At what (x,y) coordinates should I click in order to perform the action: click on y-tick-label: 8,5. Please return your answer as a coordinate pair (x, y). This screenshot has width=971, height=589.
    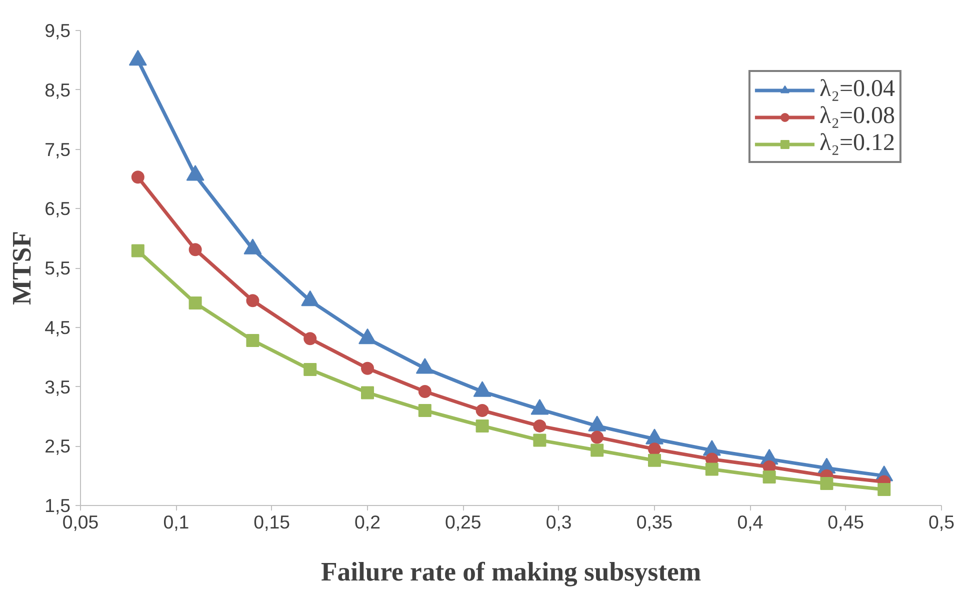
    Looking at the image, I should click on (57, 89).